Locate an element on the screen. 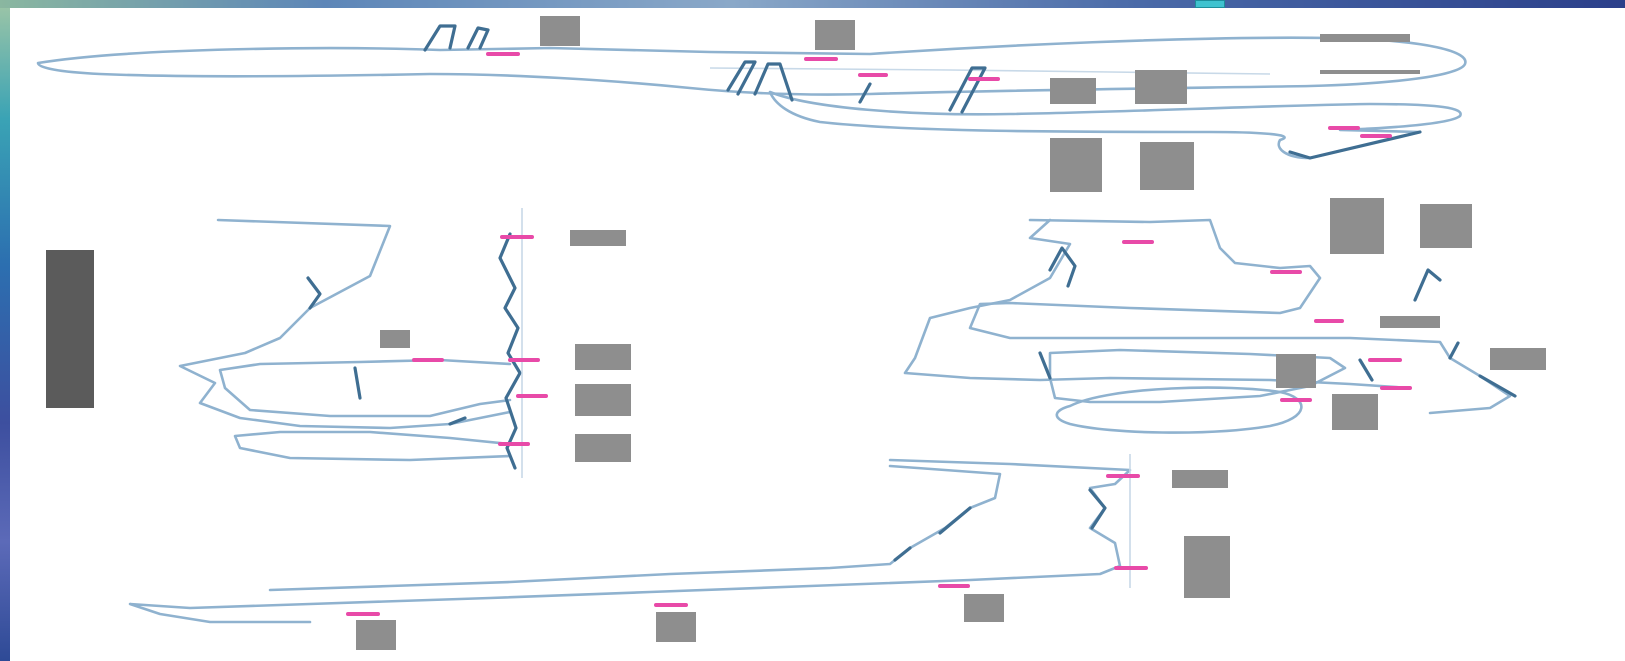 Image resolution: width=1625 pixels, height=661 pixels. bottom-trace-upper-branch is located at coordinates (635, 528).